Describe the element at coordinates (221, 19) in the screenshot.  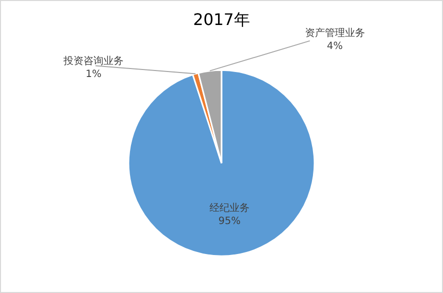
I see `chart-title: 2017年` at that location.